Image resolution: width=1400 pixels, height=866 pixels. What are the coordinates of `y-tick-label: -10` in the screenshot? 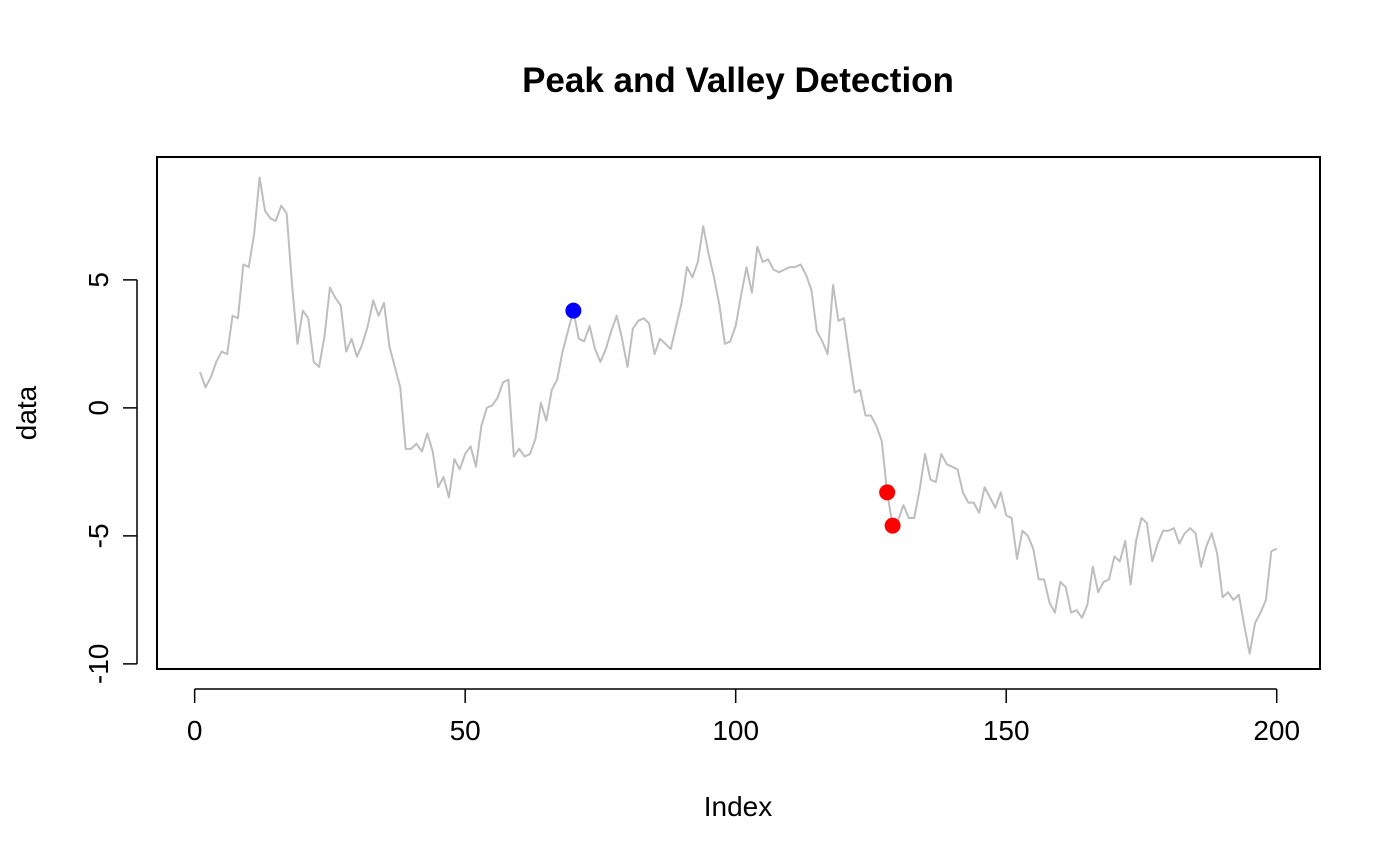 It's located at (98, 664).